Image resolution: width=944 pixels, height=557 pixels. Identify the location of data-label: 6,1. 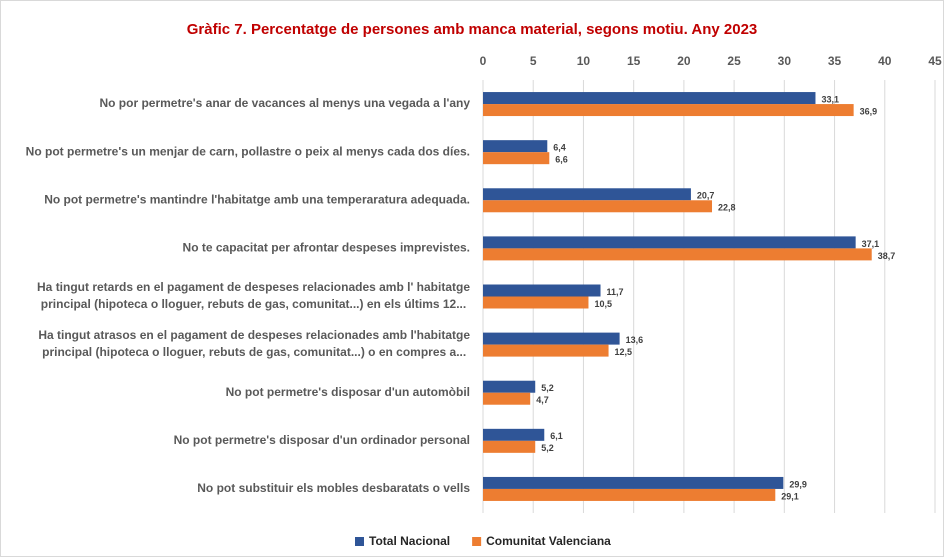
(556, 436).